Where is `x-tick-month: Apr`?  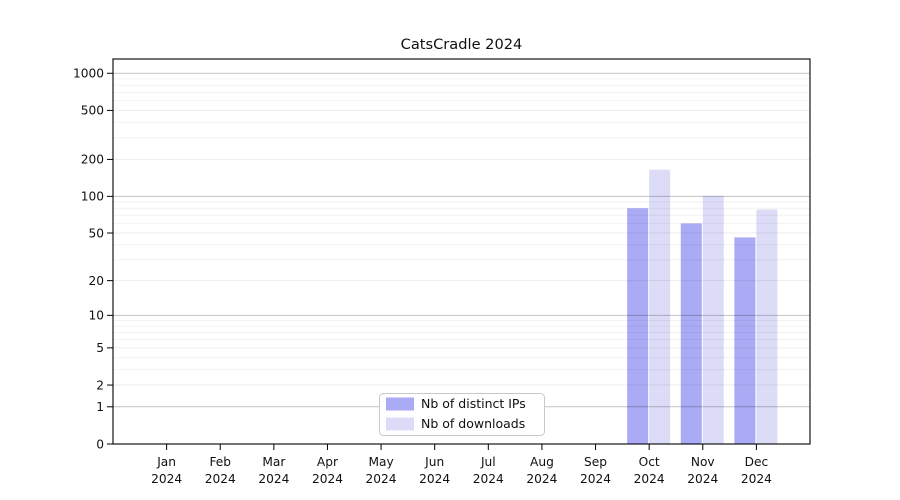 x-tick-month: Apr is located at coordinates (328, 462).